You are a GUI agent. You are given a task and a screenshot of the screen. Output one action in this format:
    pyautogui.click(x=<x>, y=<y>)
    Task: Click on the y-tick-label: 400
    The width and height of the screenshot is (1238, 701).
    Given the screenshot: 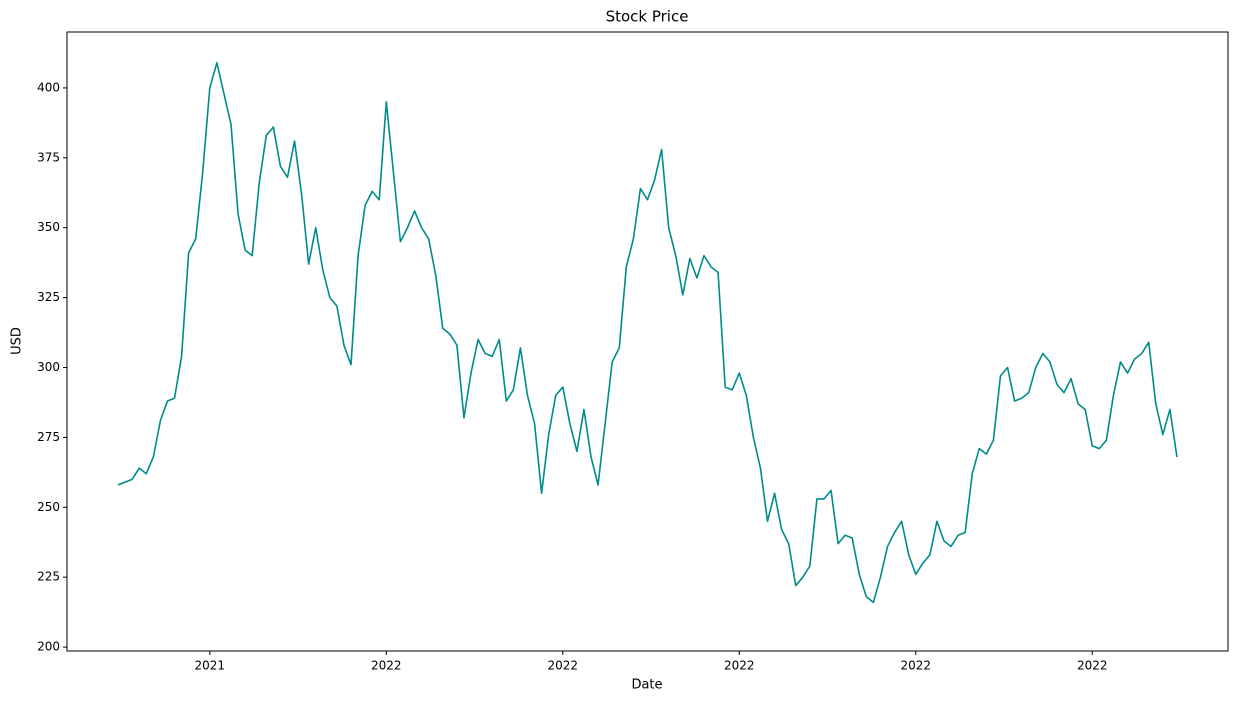 What is the action you would take?
    pyautogui.click(x=48, y=87)
    